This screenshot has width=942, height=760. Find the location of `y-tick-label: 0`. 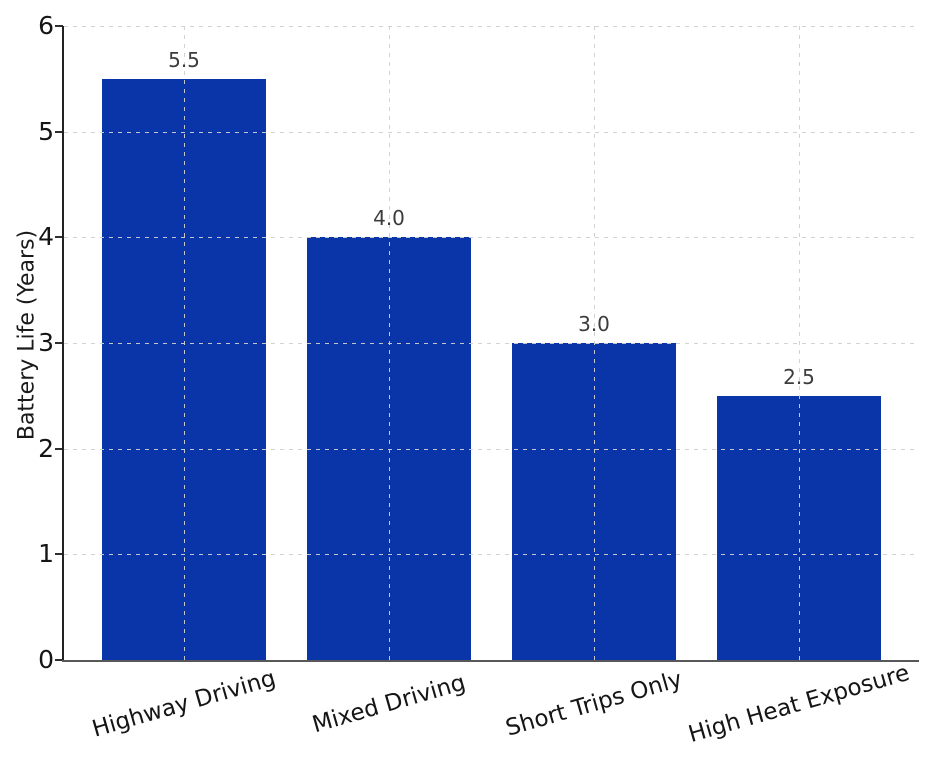

y-tick-label: 0 is located at coordinates (46, 659).